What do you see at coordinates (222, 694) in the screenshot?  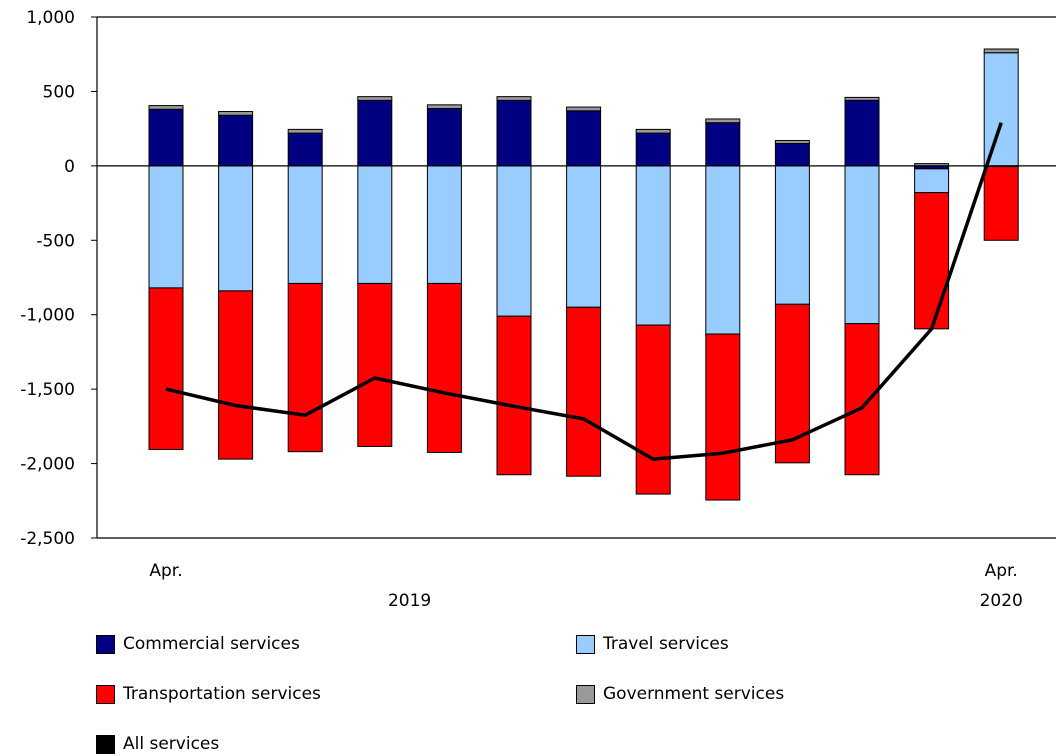 I see `legend-label-transportation-services: Transportation services` at bounding box center [222, 694].